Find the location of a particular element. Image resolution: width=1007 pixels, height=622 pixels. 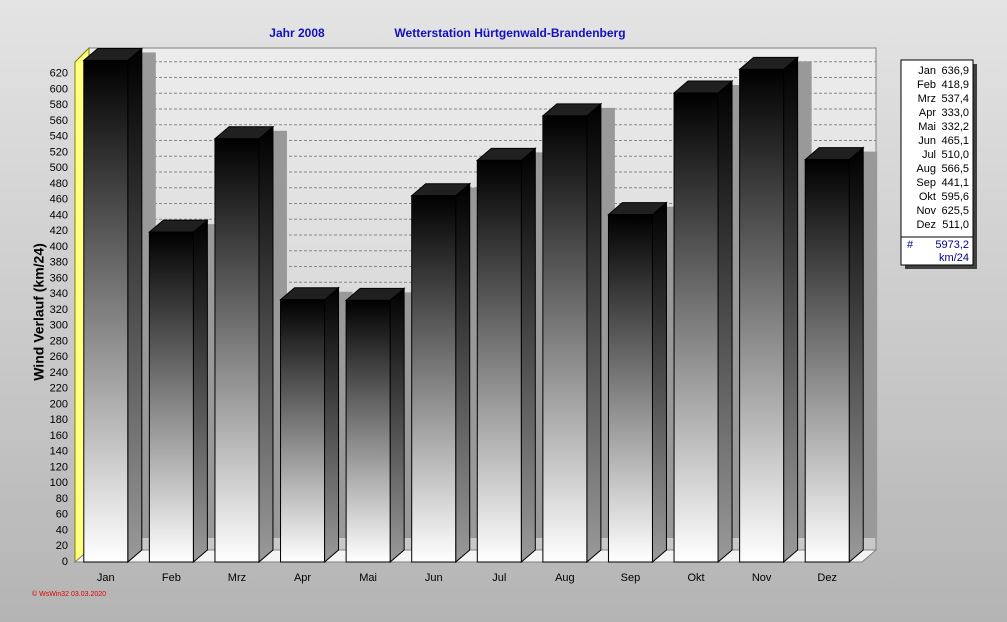

legend-category: Dez is located at coordinates (926, 225).